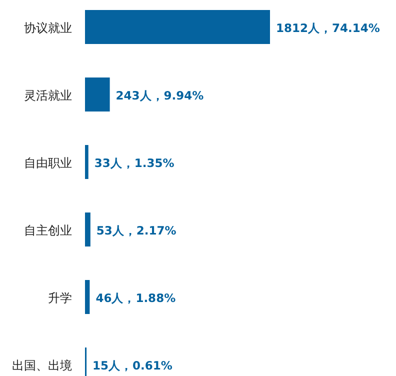 This screenshot has width=396, height=376. I want to click on data-label: 33人，1.35%, so click(134, 163).